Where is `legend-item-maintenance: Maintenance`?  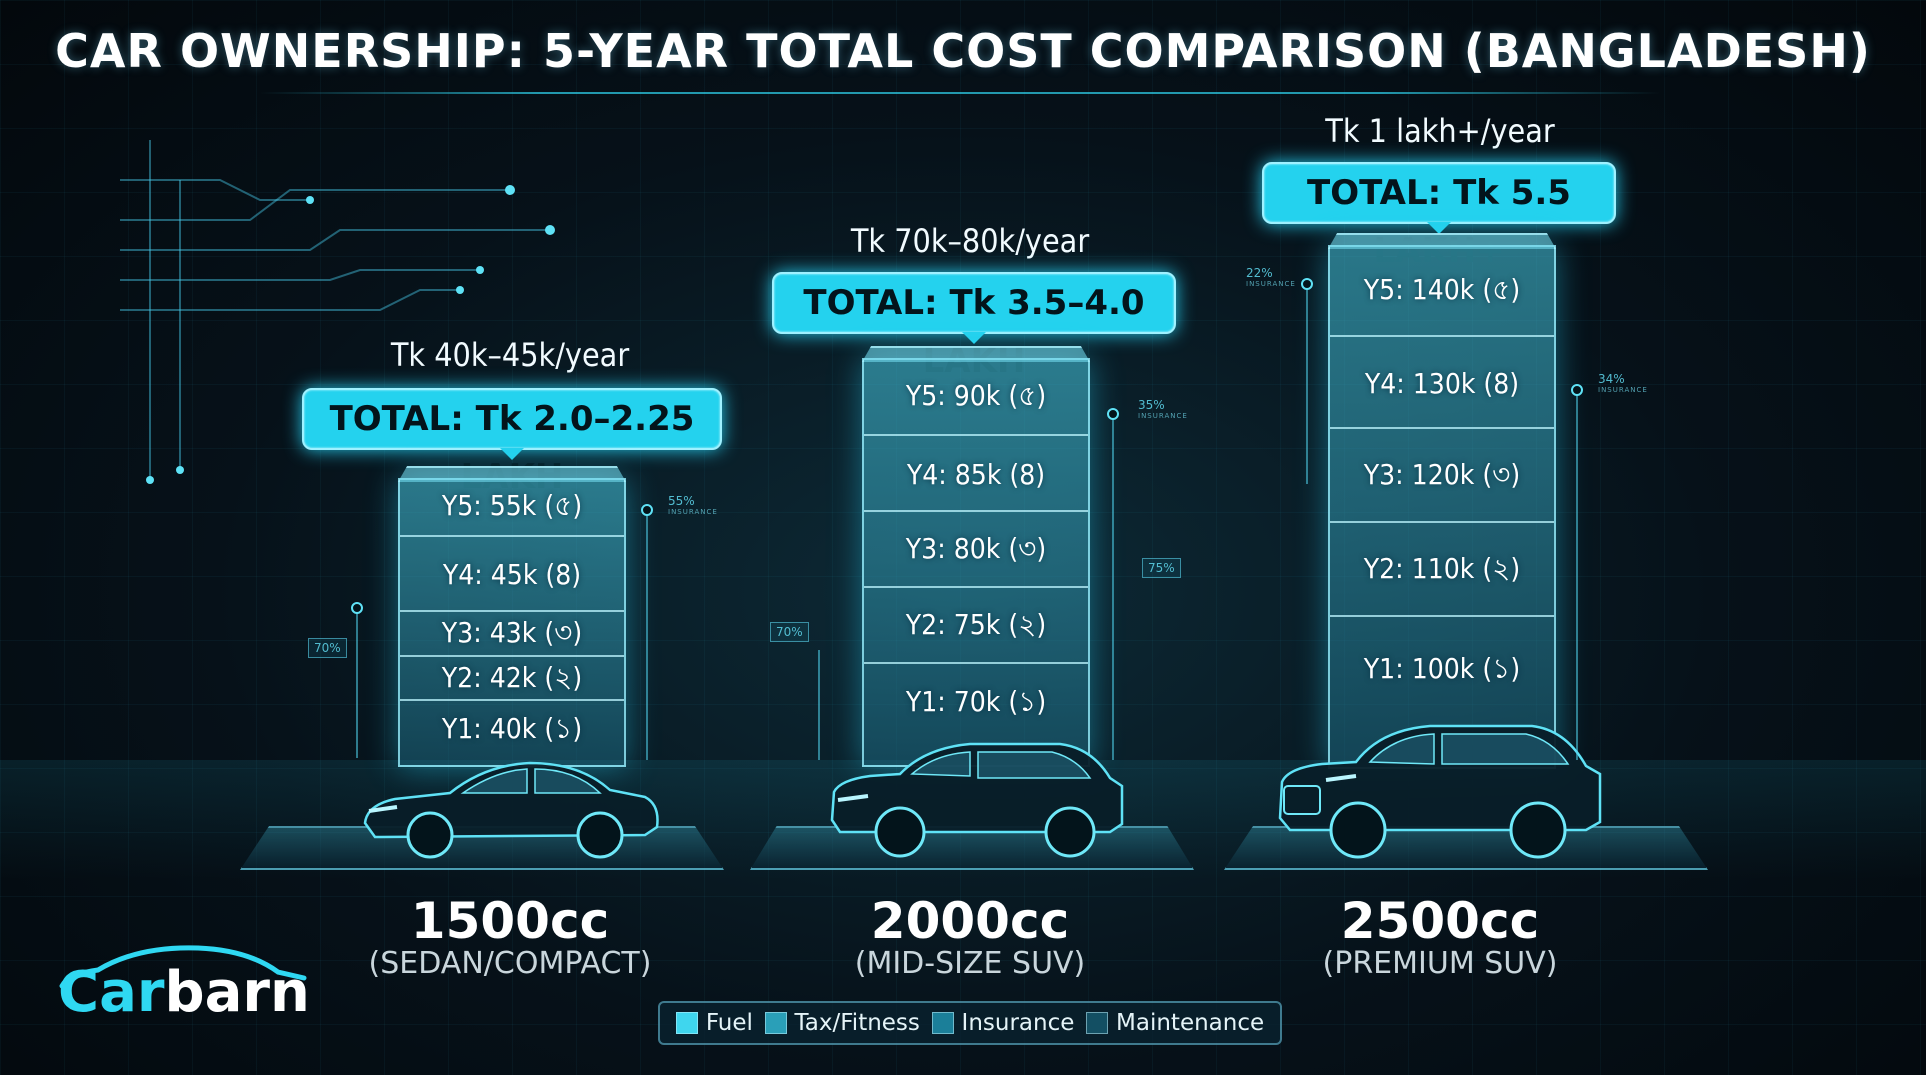
legend-item-maintenance: Maintenance is located at coordinates (1175, 1023).